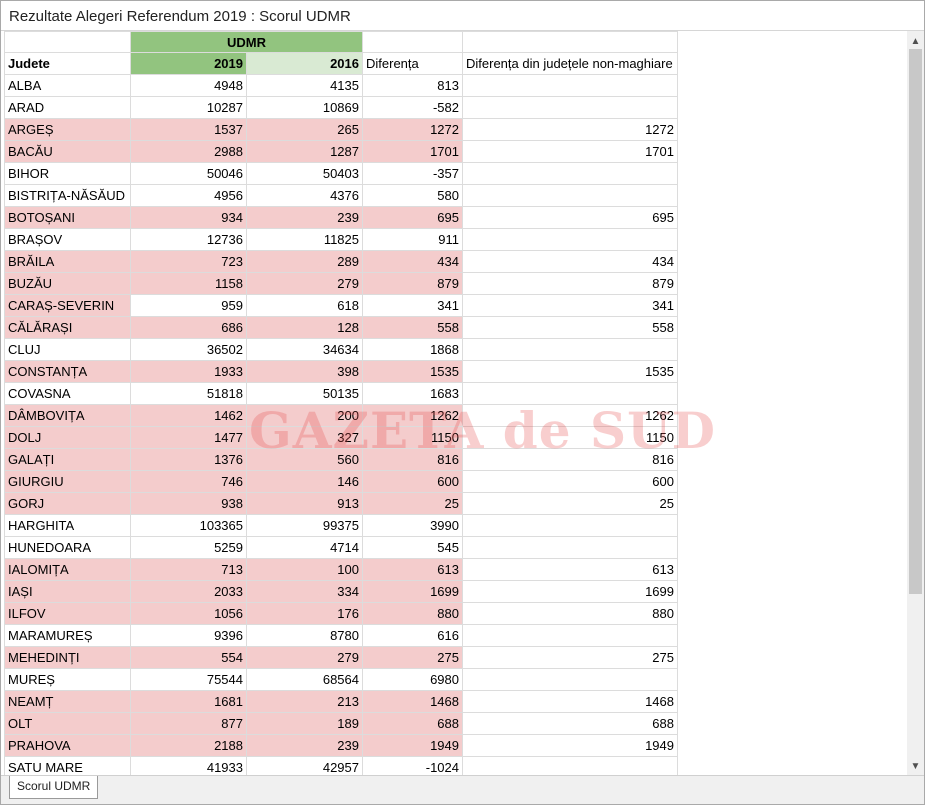 The image size is (925, 805). What do you see at coordinates (304, 305) in the screenshot?
I see `cell-2016: 618` at bounding box center [304, 305].